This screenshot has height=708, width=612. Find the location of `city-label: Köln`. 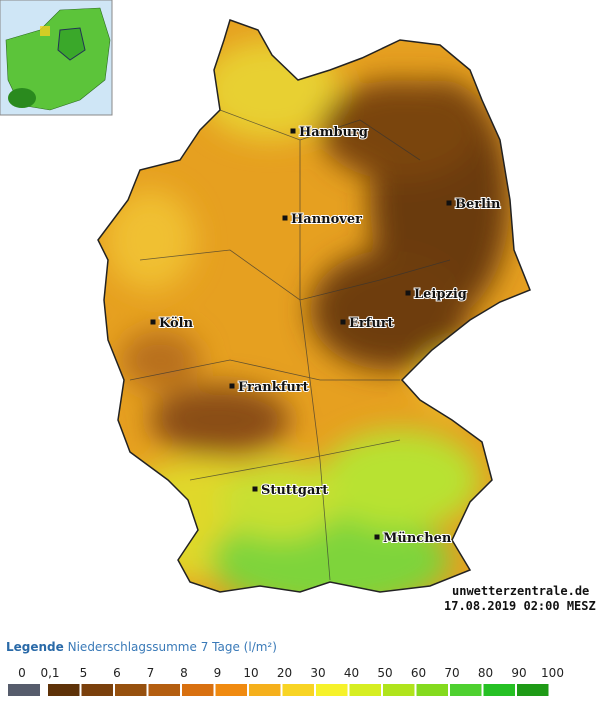

city-label: Köln is located at coordinates (176, 323).